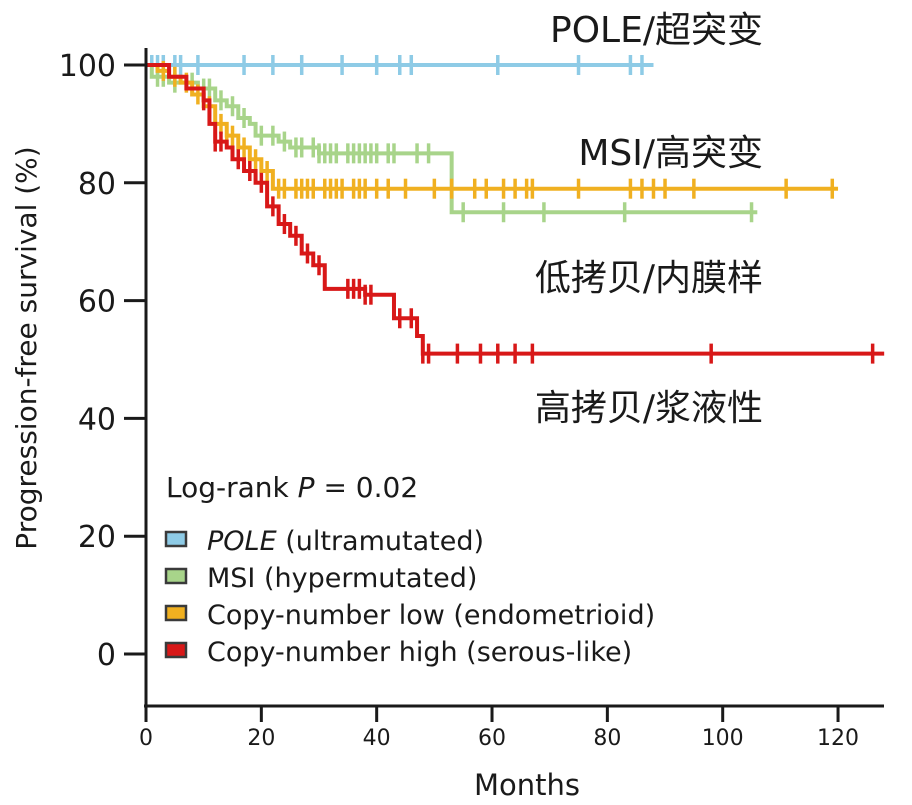 This screenshot has width=912, height=805. I want to click on y-tick-label: 40, so click(97, 419).